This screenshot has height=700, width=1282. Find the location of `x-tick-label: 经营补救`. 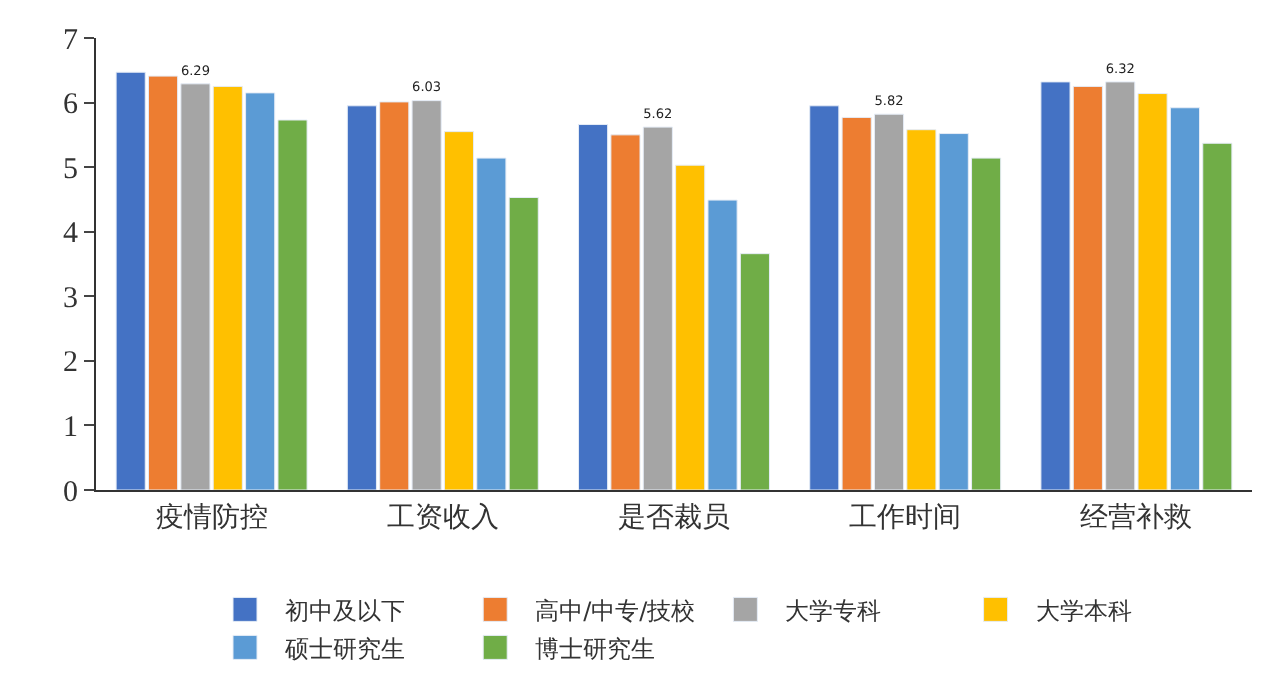

x-tick-label: 经营补救 is located at coordinates (1136, 517).